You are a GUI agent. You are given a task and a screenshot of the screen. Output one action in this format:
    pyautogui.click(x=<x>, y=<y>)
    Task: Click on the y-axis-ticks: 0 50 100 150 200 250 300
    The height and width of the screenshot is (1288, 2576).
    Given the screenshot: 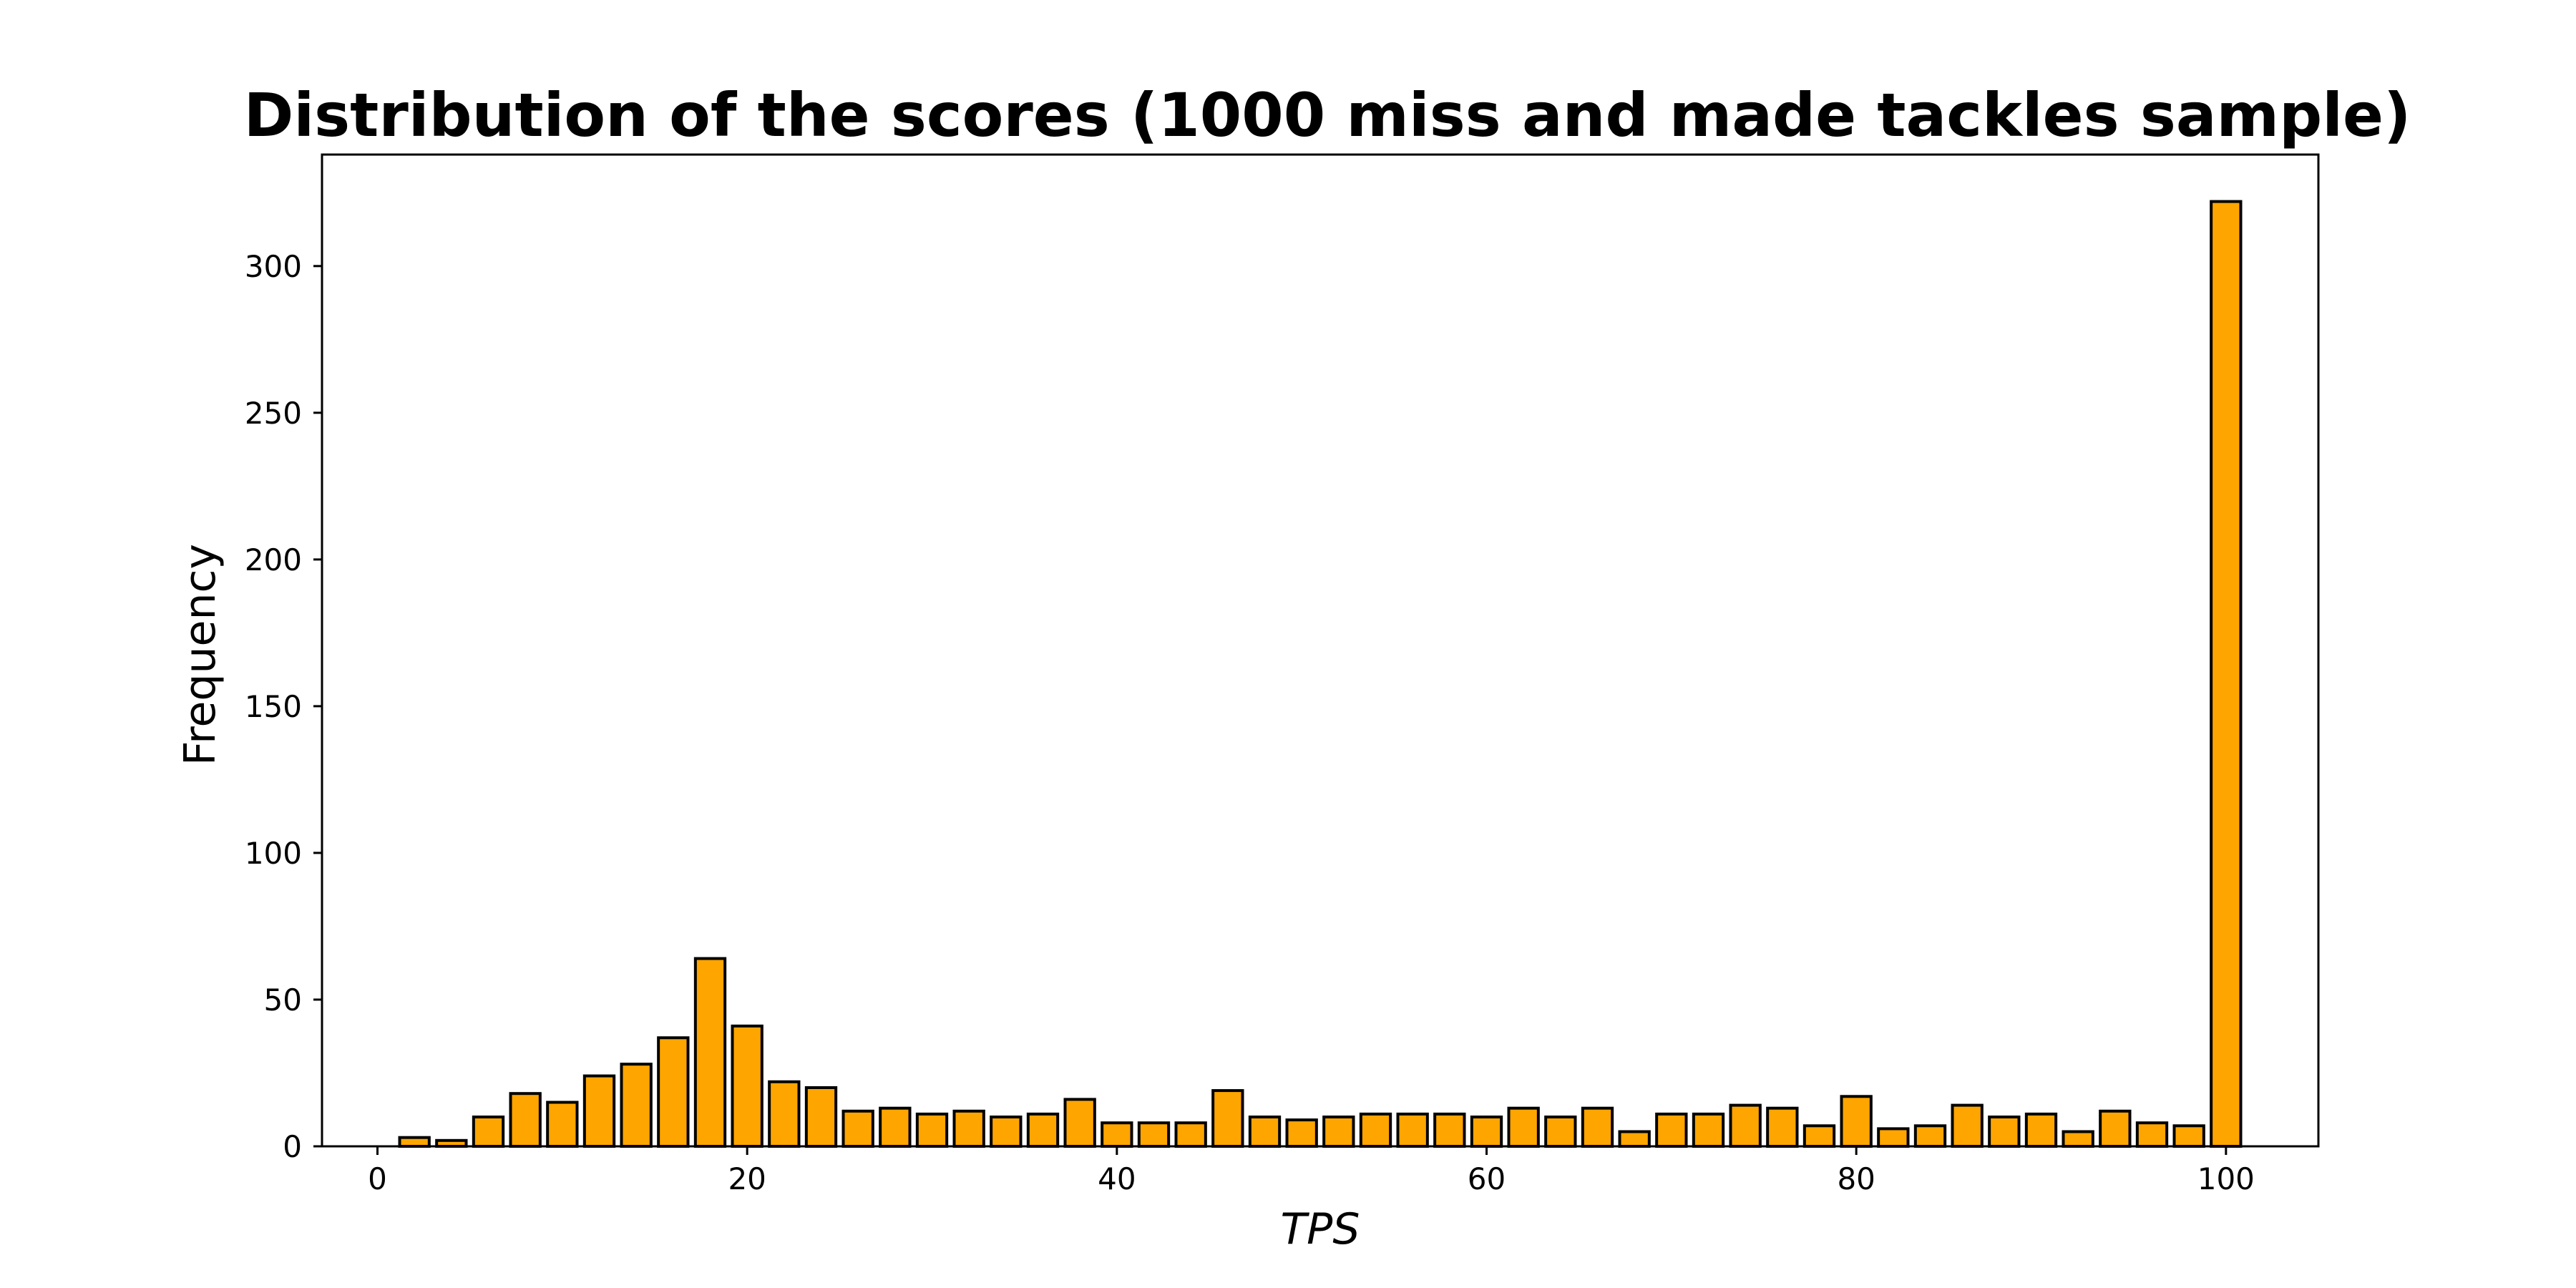 What is the action you would take?
    pyautogui.click(x=283, y=706)
    